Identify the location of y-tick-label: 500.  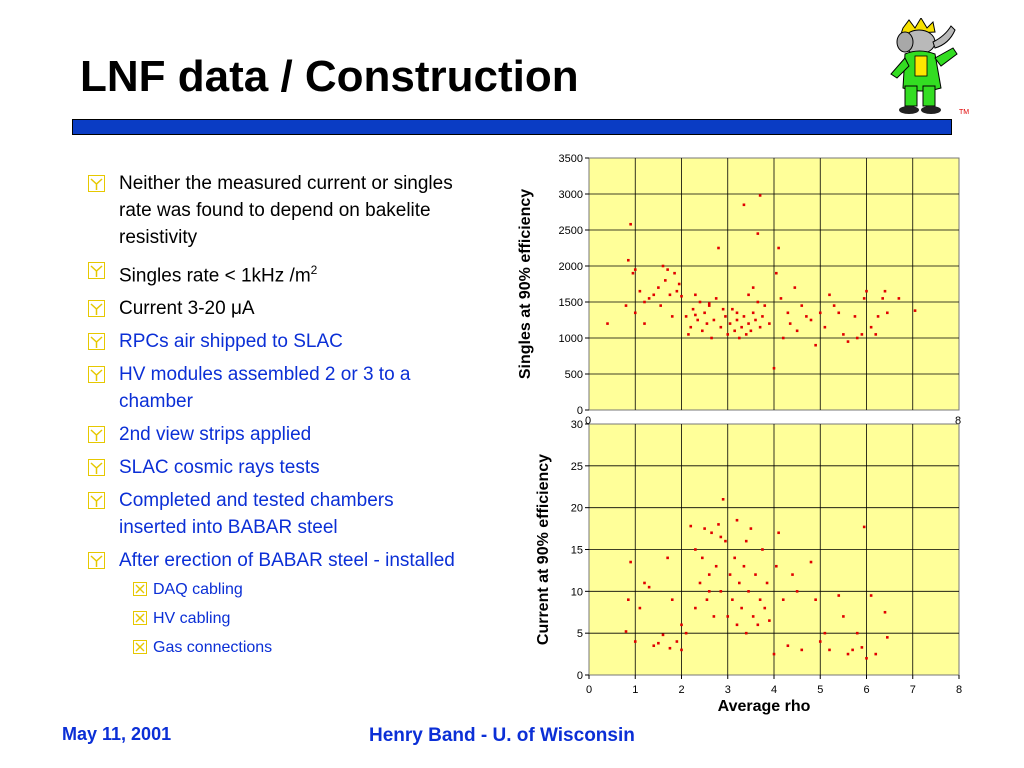
(574, 375).